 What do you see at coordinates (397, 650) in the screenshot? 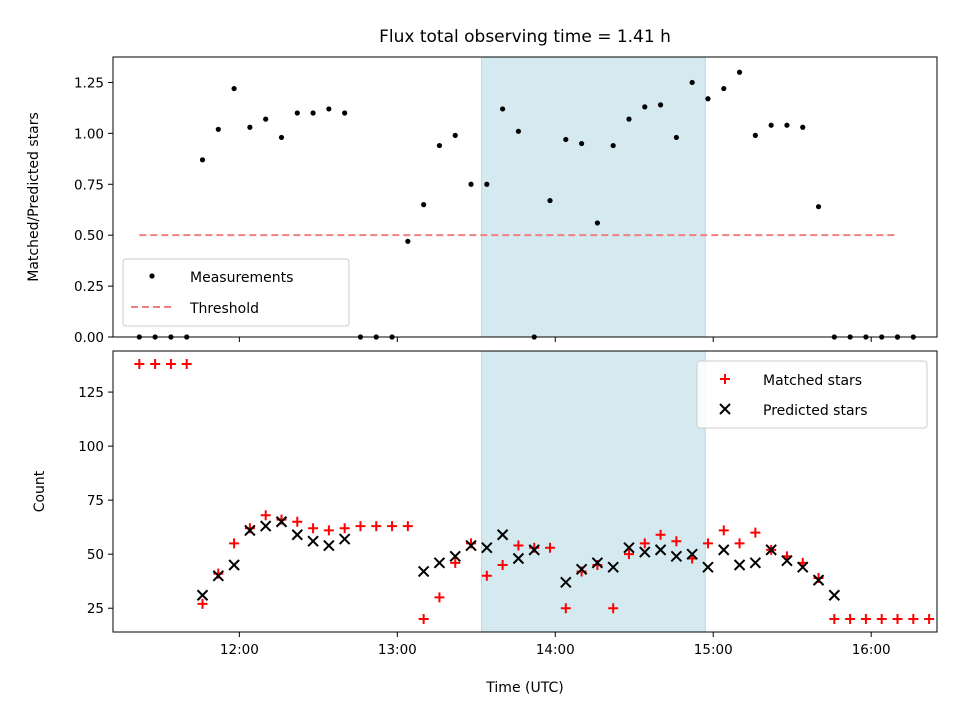
I see `x-tick-label: 13:00` at bounding box center [397, 650].